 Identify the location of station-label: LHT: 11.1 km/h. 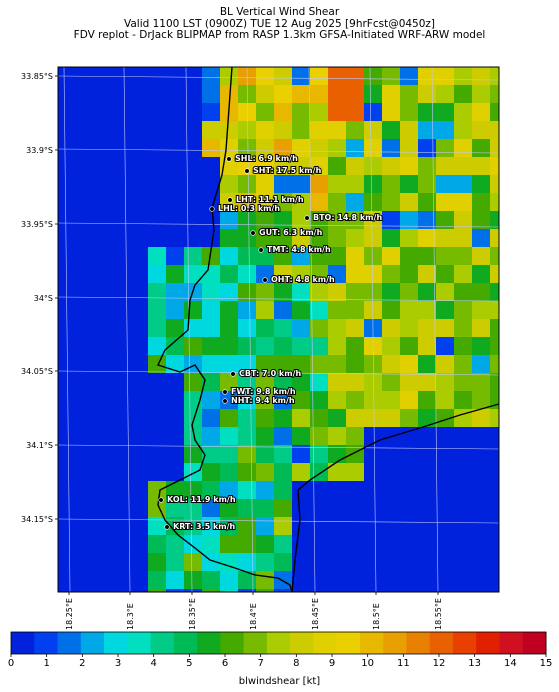
(270, 199).